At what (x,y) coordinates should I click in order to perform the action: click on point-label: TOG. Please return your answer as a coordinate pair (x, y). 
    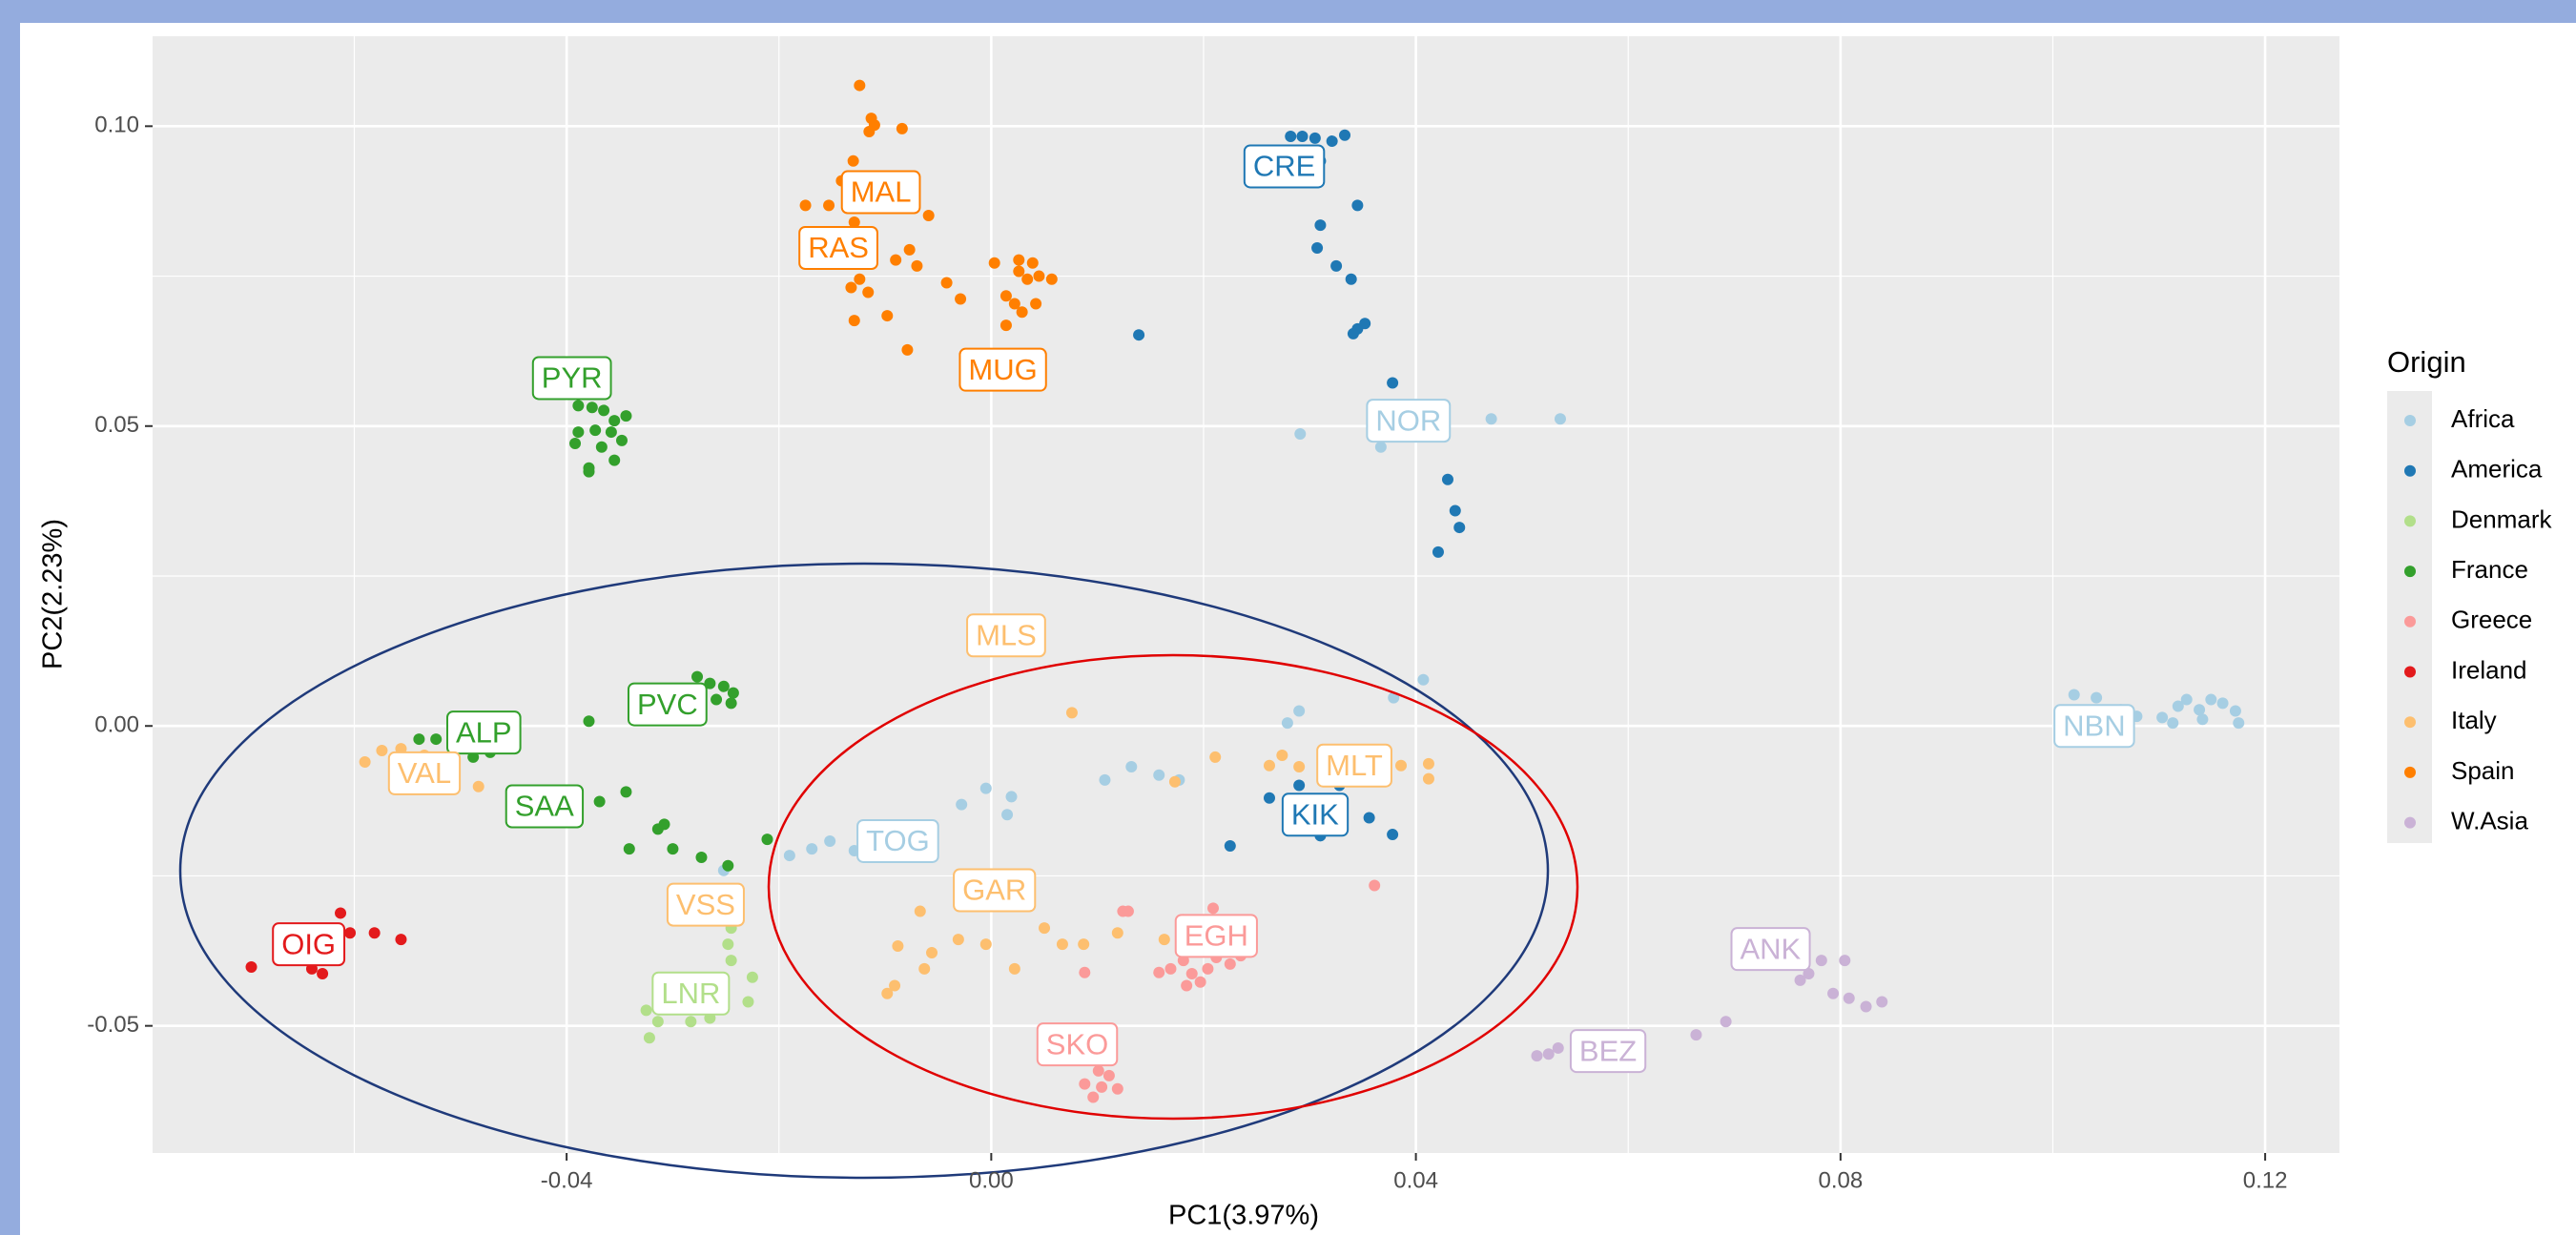
    Looking at the image, I should click on (897, 840).